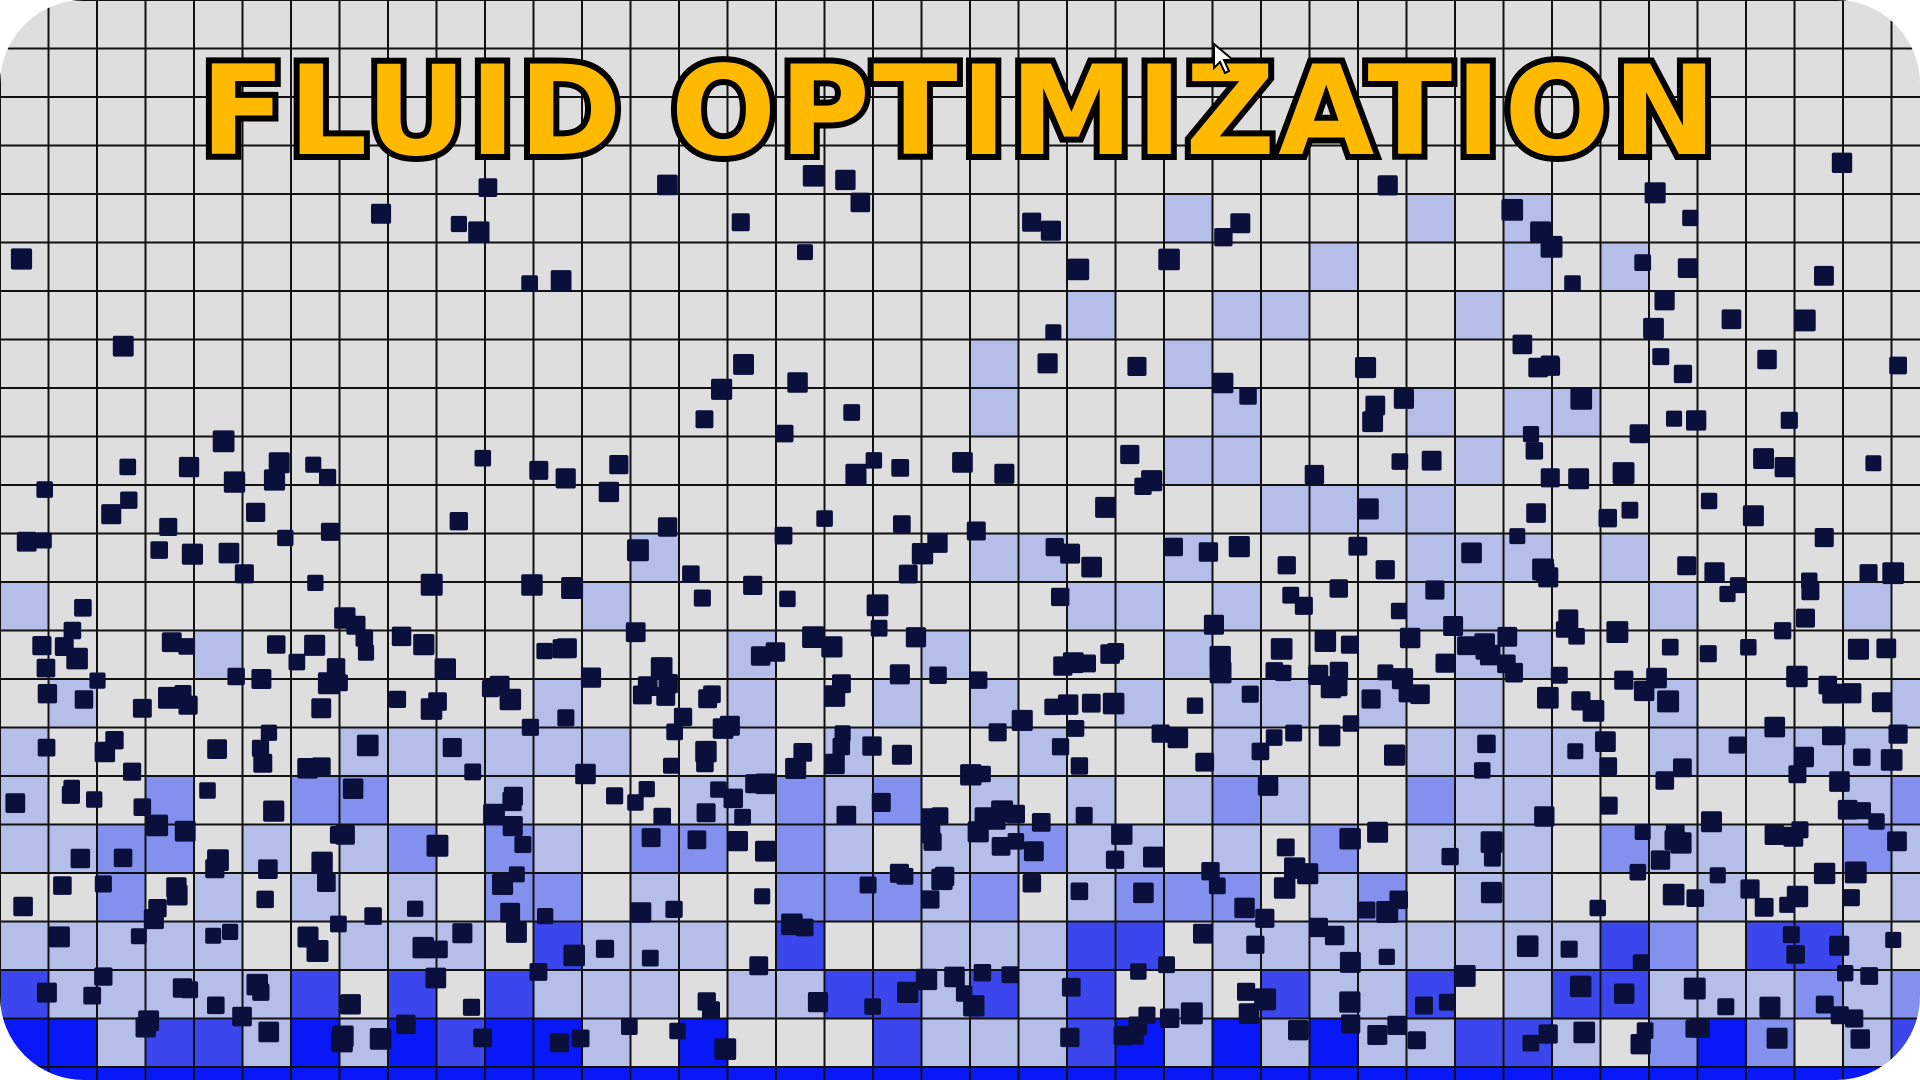 This screenshot has height=1080, width=1920. Describe the element at coordinates (960, 48) in the screenshot. I see `grid-line-horizontal` at that location.